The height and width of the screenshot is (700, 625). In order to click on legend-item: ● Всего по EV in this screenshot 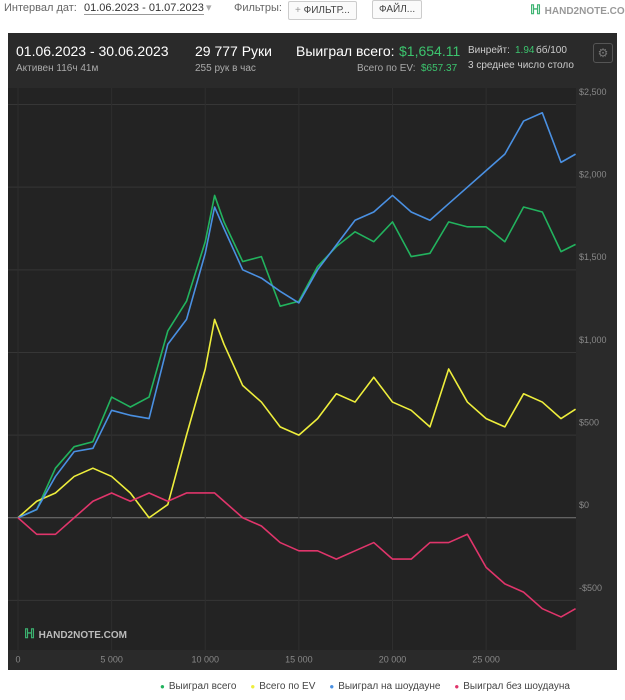, I will do `click(282, 686)`.